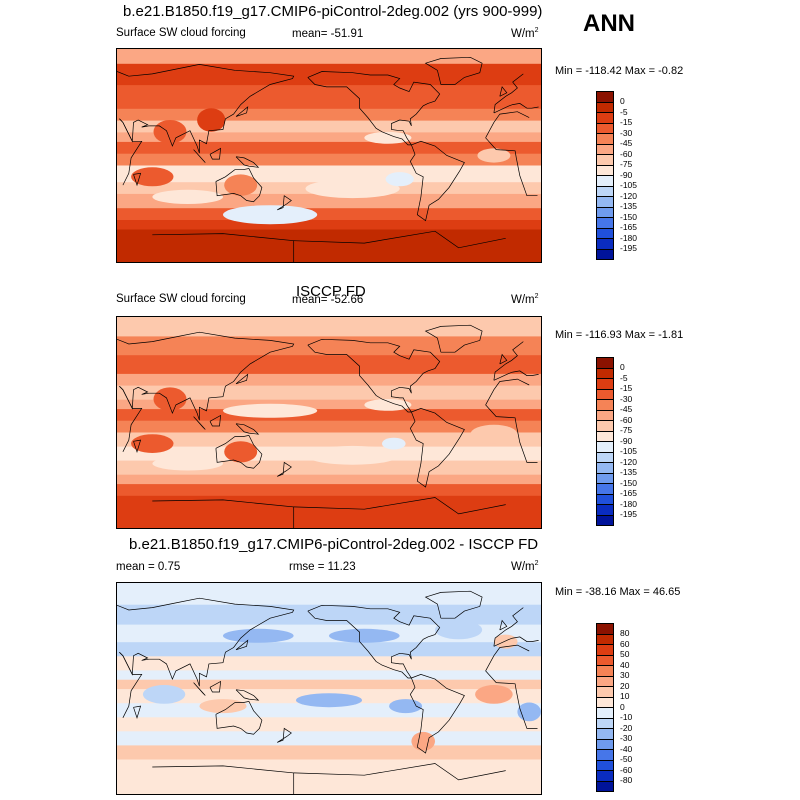  I want to click on panel-3-map, so click(329, 688).